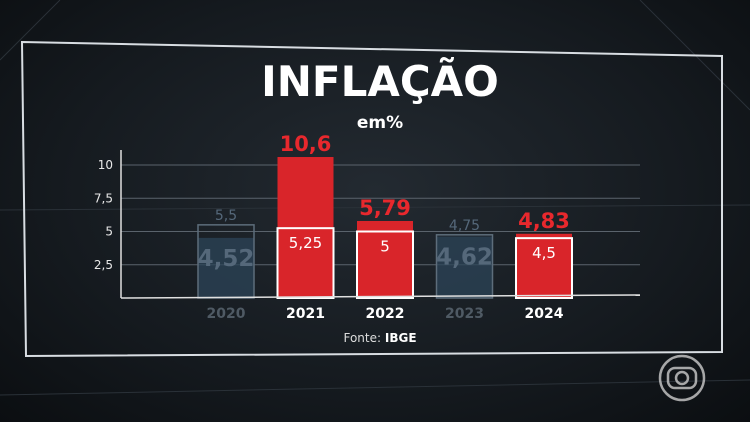 Image resolution: width=750 pixels, height=422 pixels. Describe the element at coordinates (305, 243) in the screenshot. I see `target-value-label: 5,25` at that location.